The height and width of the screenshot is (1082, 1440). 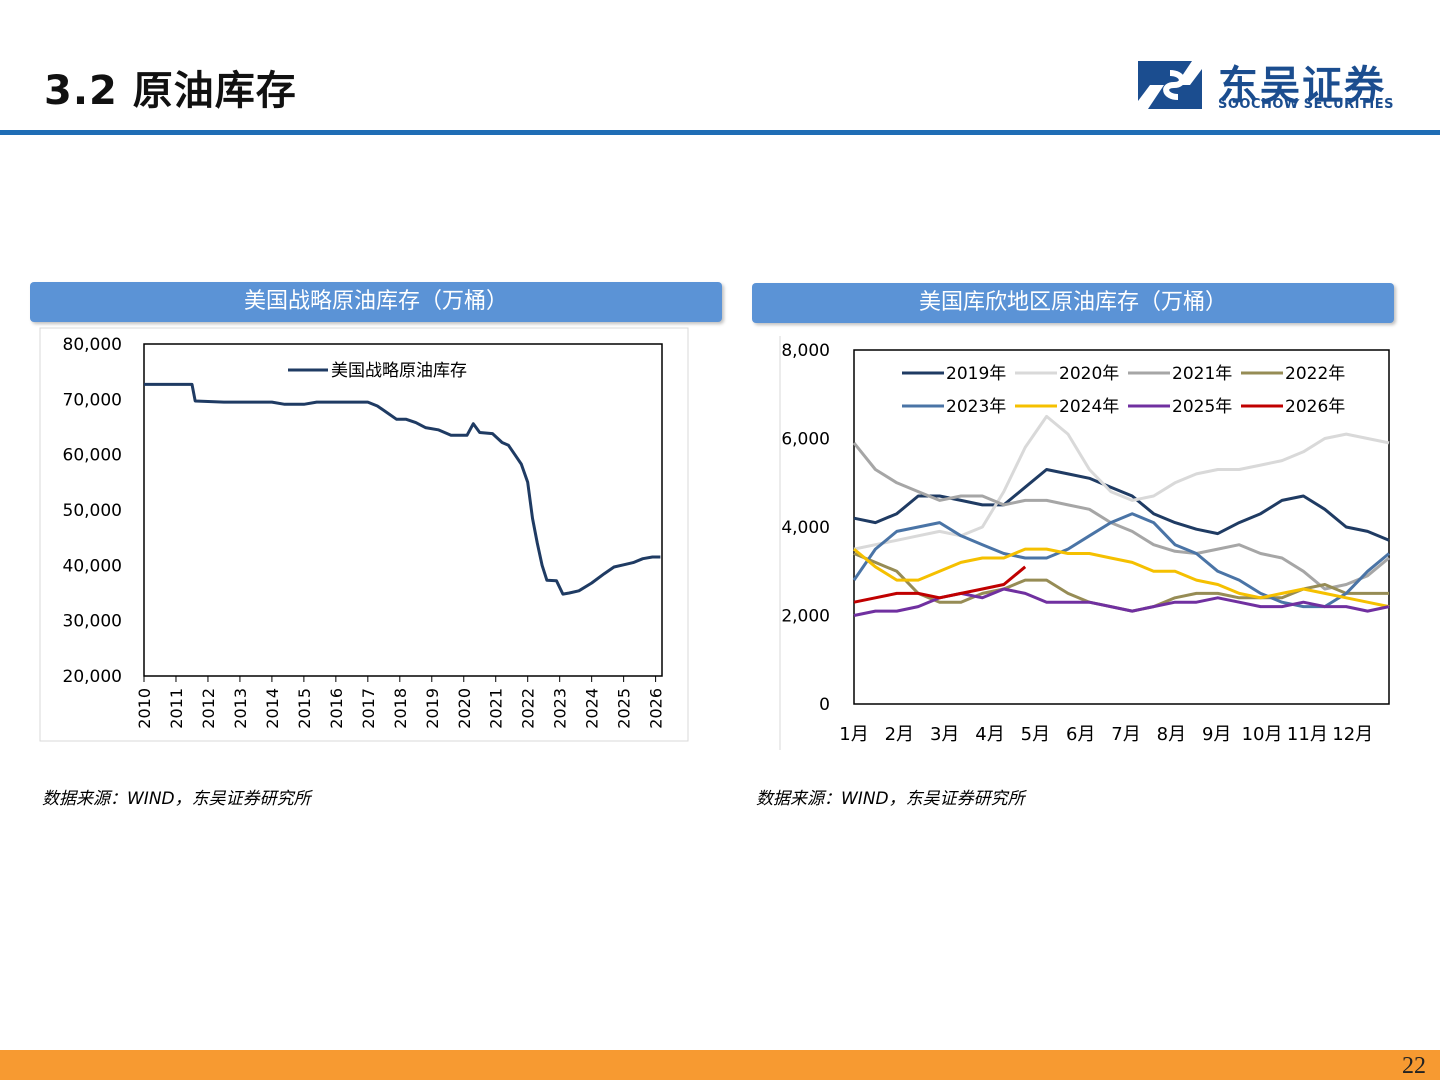 I want to click on spr-chart-header: 美国战略原油库存（万桶）, so click(x=376, y=302).